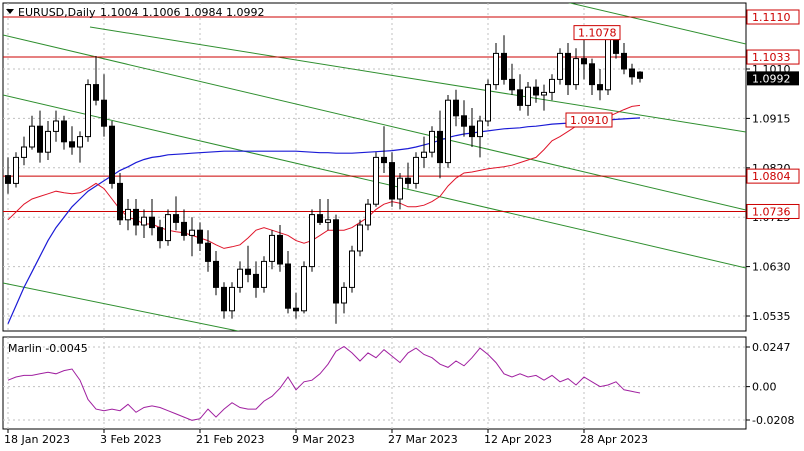 The image size is (804, 451). What do you see at coordinates (770, 384) in the screenshot?
I see `oscillator-axis: 0.0247 0.00 -0.0208` at bounding box center [770, 384].